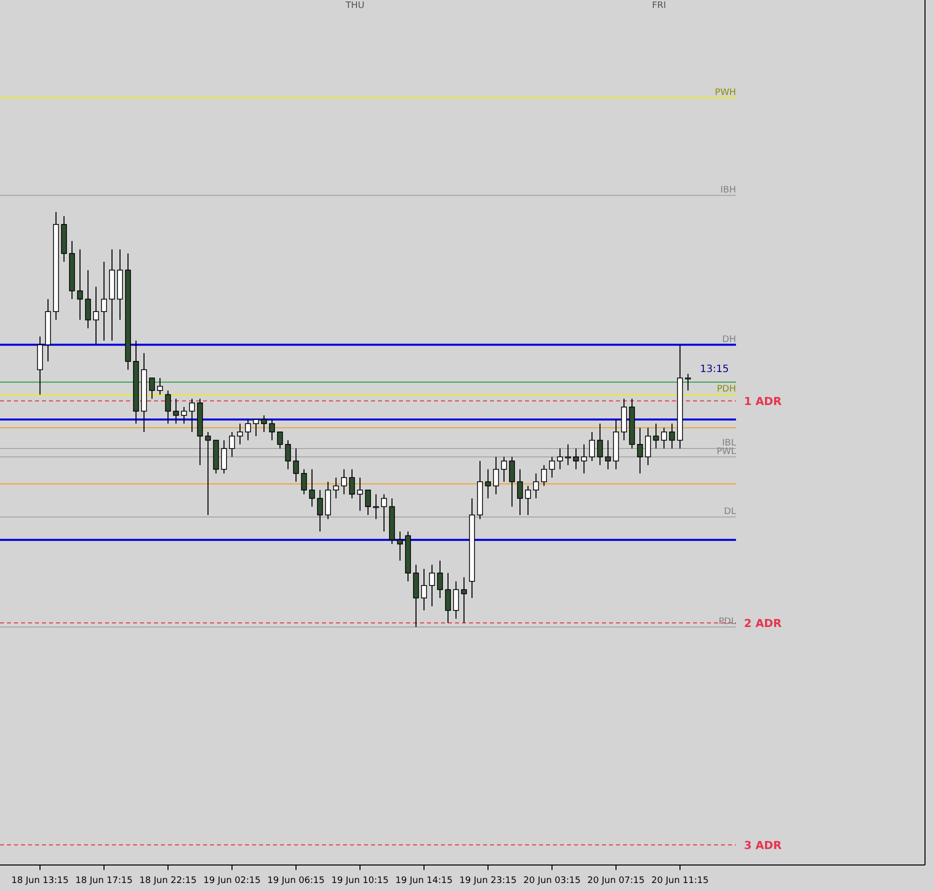  What do you see at coordinates (728, 190) in the screenshot?
I see `ref-line-label: IBH` at bounding box center [728, 190].